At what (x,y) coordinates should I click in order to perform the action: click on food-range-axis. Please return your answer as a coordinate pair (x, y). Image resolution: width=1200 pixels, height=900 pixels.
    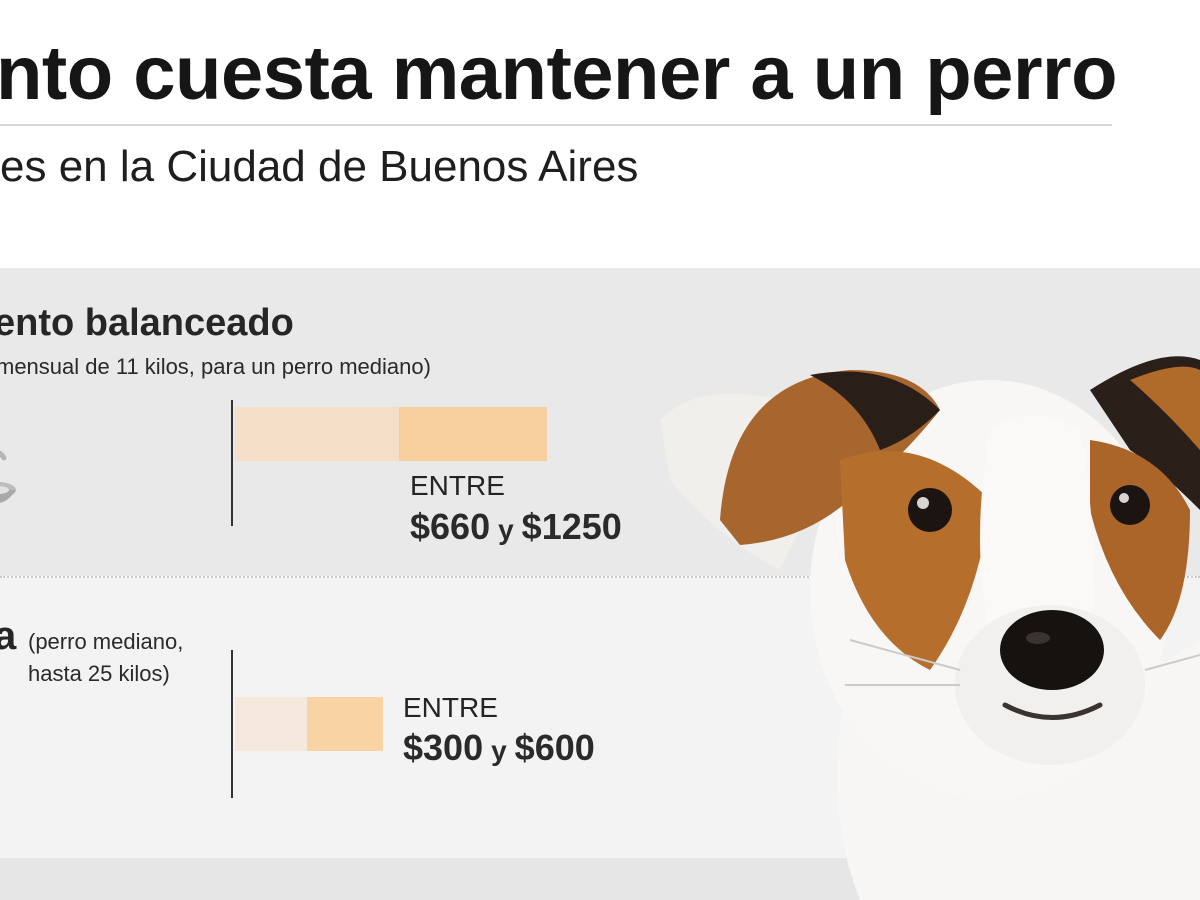
    Looking at the image, I should click on (232, 463).